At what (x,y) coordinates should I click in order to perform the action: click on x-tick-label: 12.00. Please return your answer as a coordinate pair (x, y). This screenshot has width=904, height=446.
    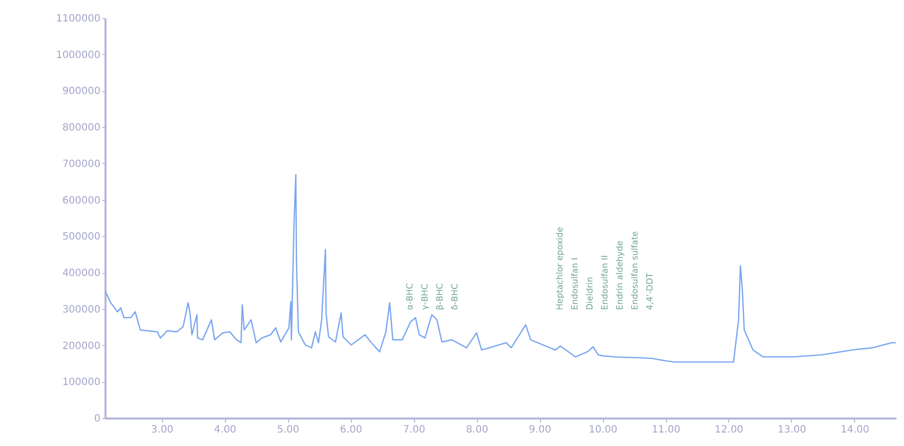
    Looking at the image, I should click on (729, 430).